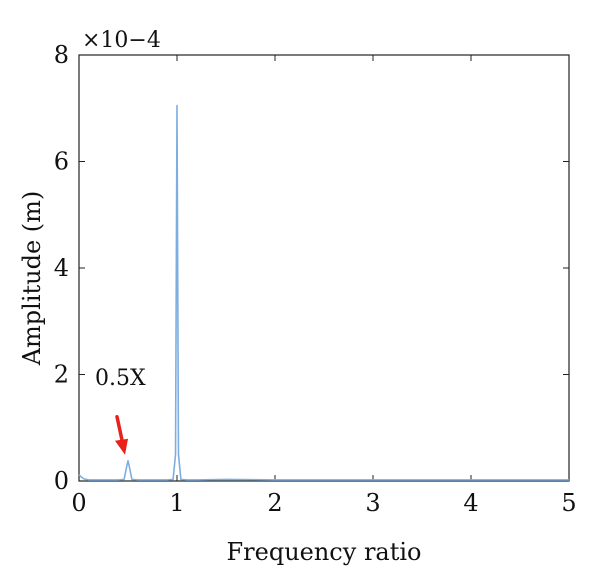 The height and width of the screenshot is (587, 600). Describe the element at coordinates (324, 552) in the screenshot. I see `x-axis-label: Frequency ratio` at that location.